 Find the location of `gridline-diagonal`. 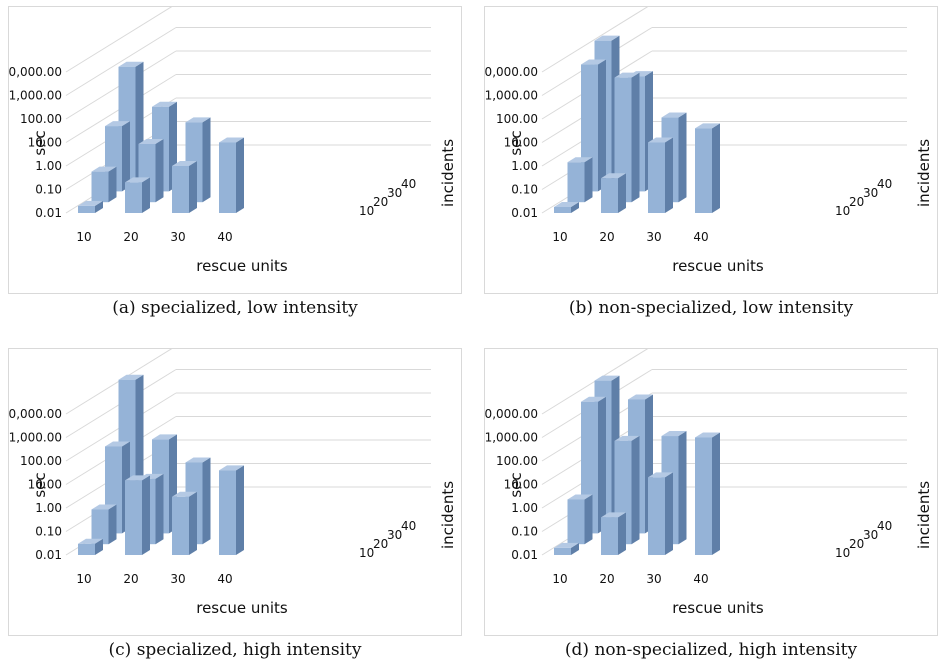

gridline-diagonal is located at coordinates (121, 61).